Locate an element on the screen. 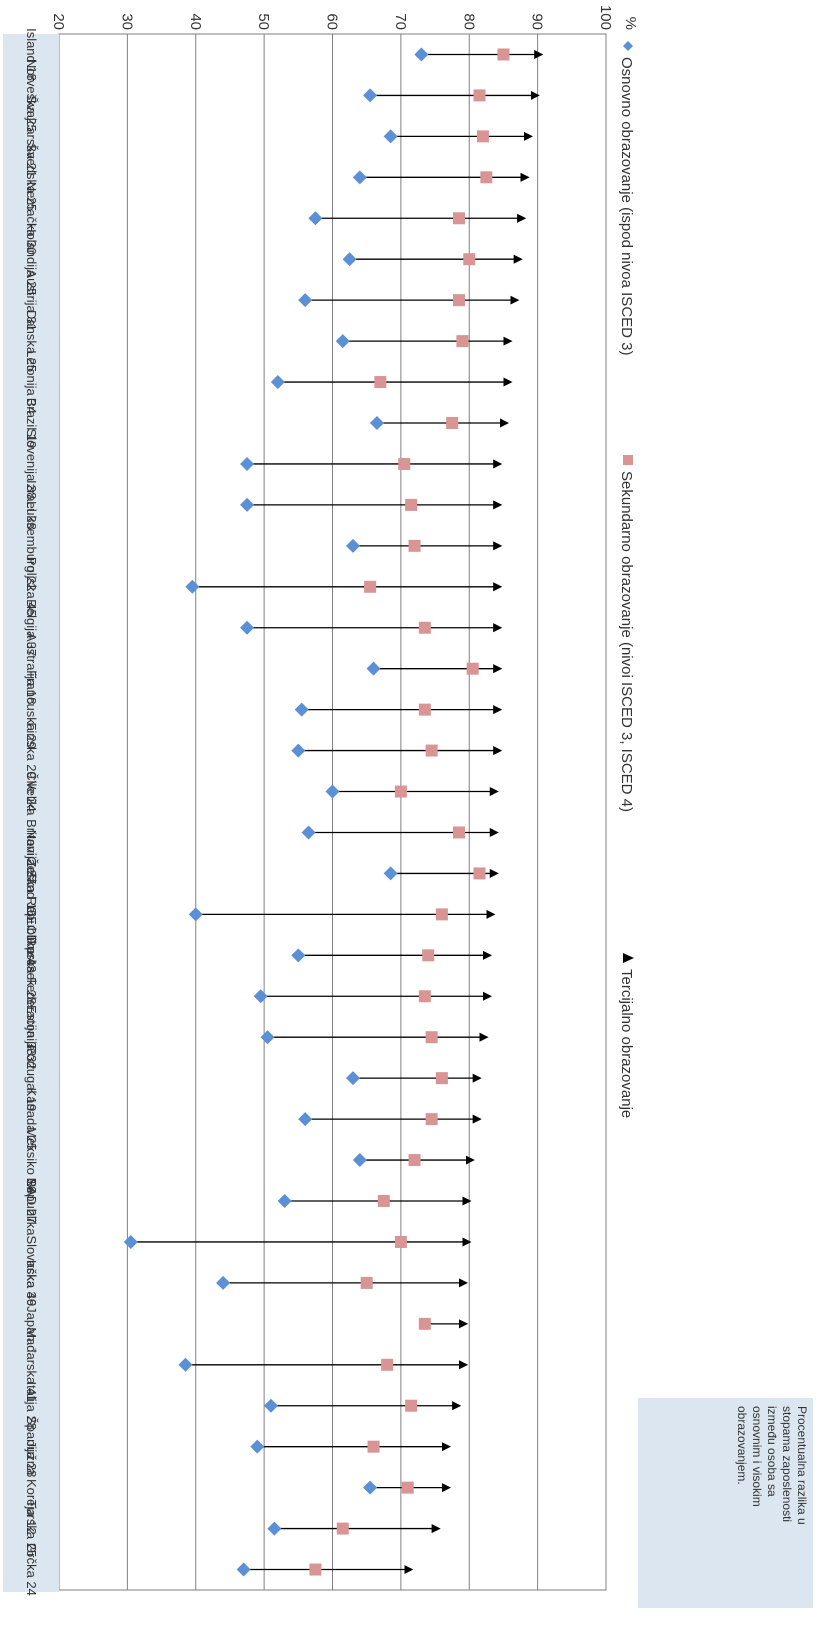  category-label: Brazil 19 is located at coordinates (31, 423).